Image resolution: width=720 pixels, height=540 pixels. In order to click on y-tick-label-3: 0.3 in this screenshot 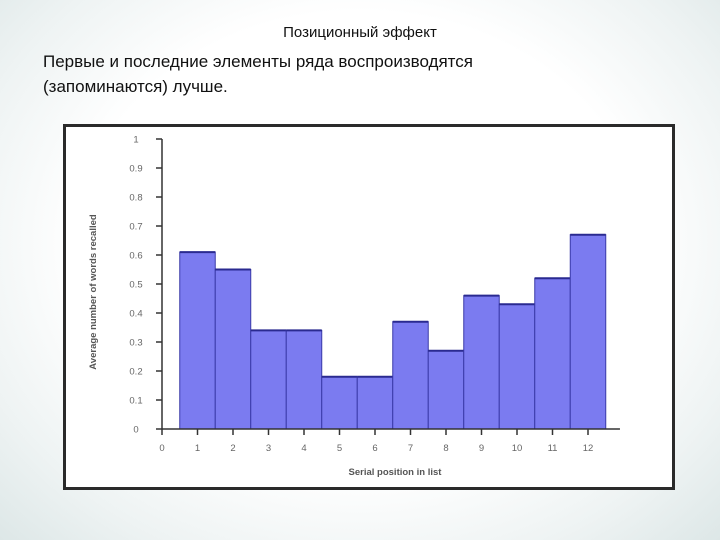, I will do `click(135, 343)`.